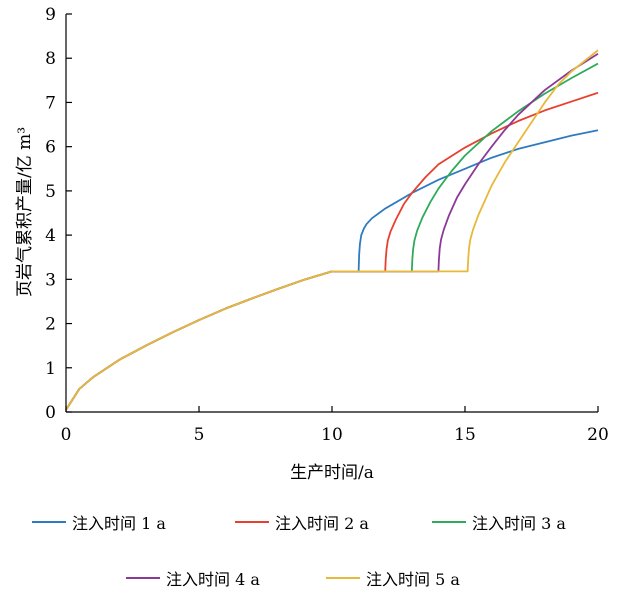  I want to click on y-tick-label: 0, so click(50, 413).